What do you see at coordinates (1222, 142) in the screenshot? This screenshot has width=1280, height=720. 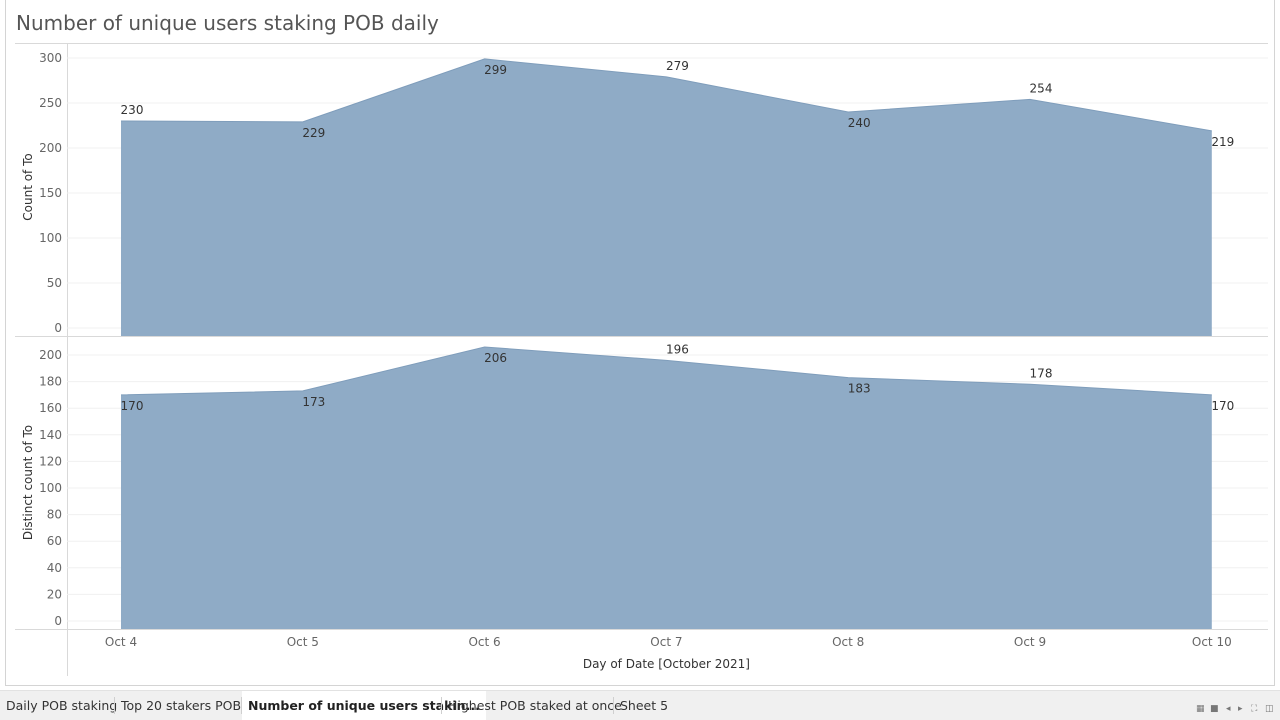 I see `data-label: 219` at bounding box center [1222, 142].